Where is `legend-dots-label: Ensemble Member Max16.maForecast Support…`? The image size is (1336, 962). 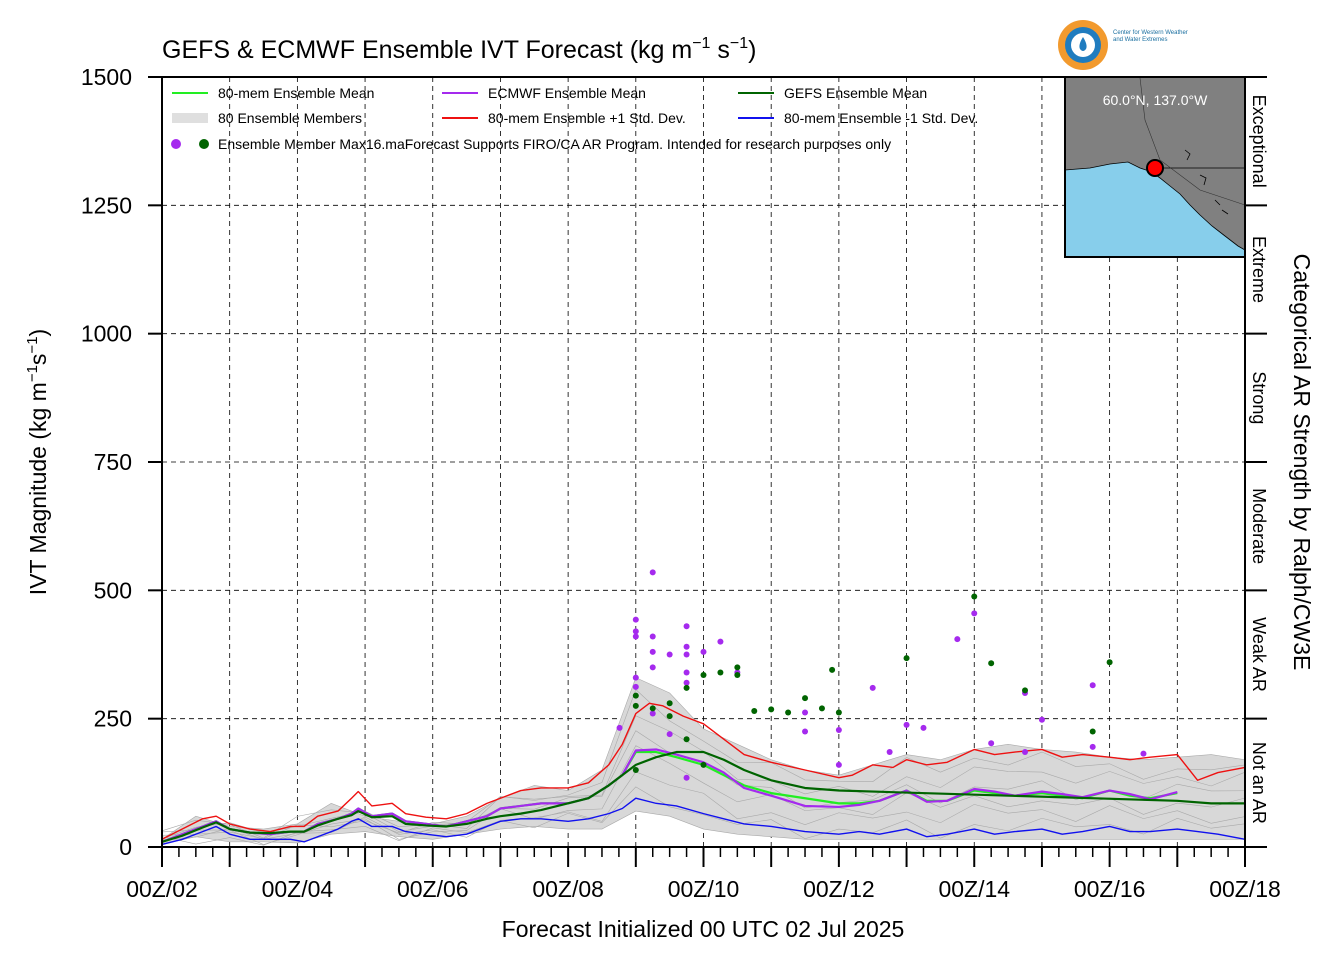 legend-dots-label: Ensemble Member Max16.maForecast Support… is located at coordinates (554, 144).